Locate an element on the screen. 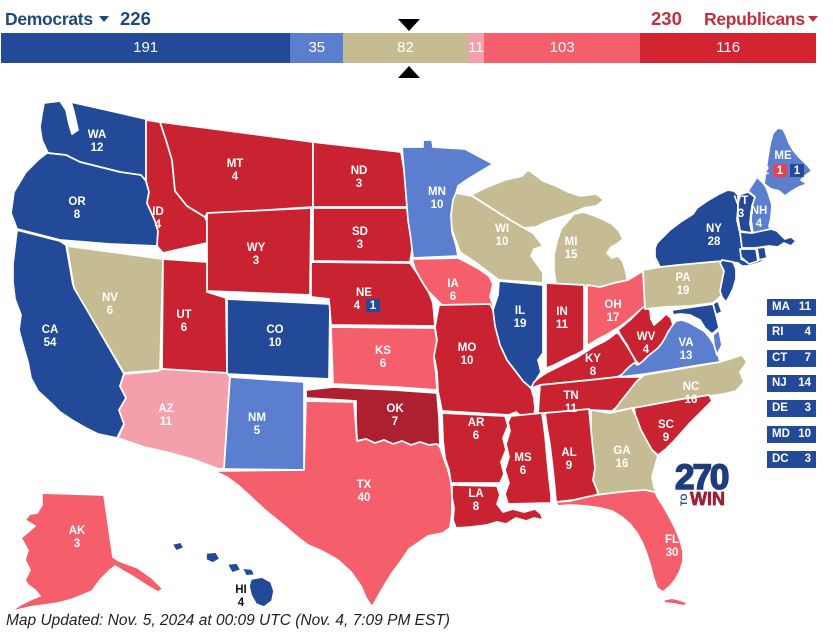 The width and height of the screenshot is (833, 633). svg-text: 12 is located at coordinates (97, 148).